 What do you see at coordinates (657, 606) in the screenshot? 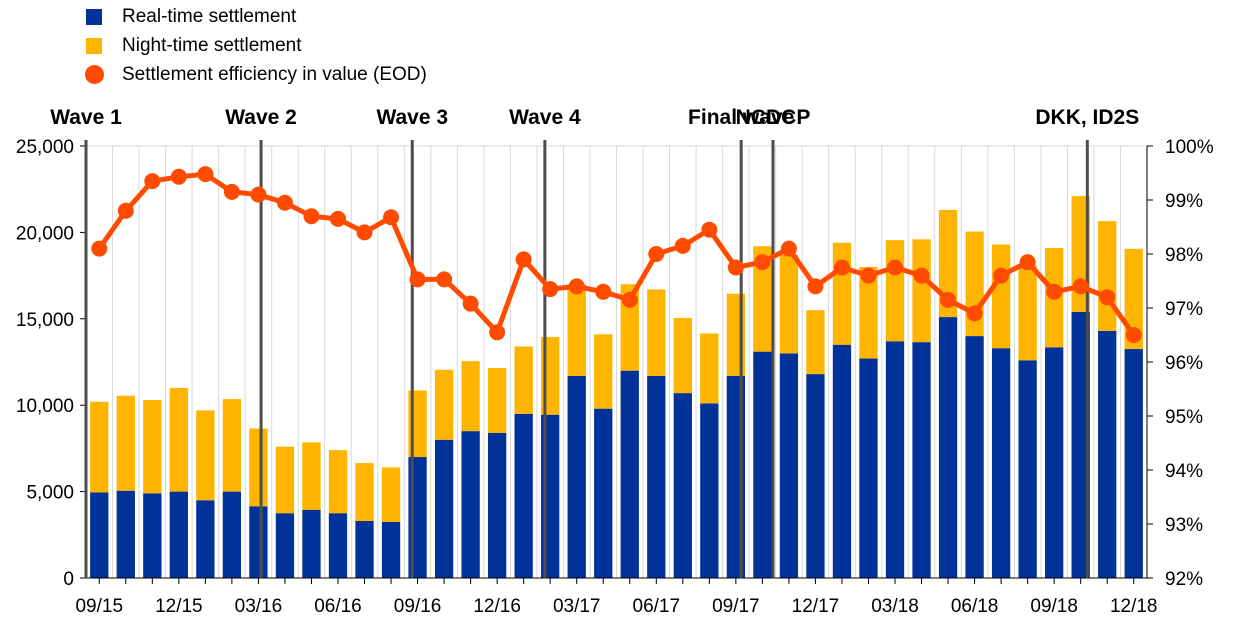
I see `x-tick-label: 06/17` at bounding box center [657, 606].